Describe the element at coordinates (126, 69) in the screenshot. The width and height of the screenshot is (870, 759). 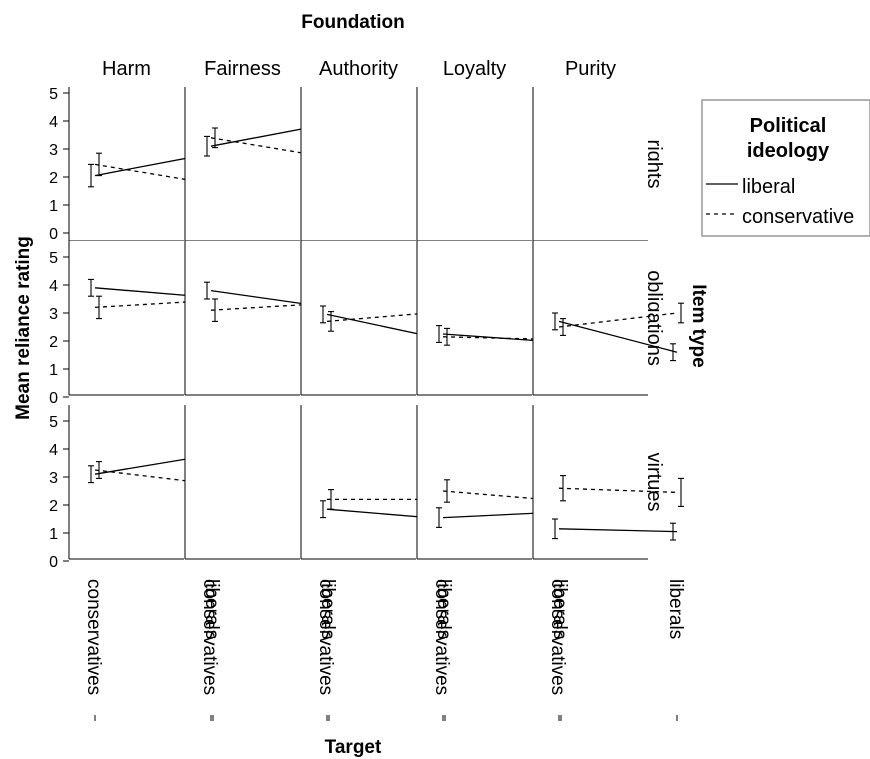
I see `facet-header-harm: Harm` at that location.